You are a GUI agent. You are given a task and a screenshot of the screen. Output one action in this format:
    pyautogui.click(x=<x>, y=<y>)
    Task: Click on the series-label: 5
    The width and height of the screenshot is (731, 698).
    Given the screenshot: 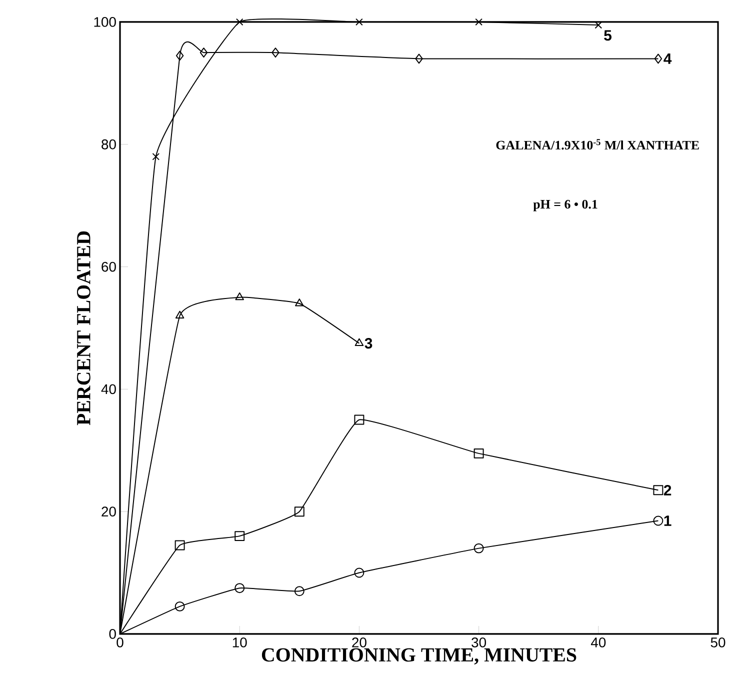 What is the action you would take?
    pyautogui.click(x=608, y=35)
    